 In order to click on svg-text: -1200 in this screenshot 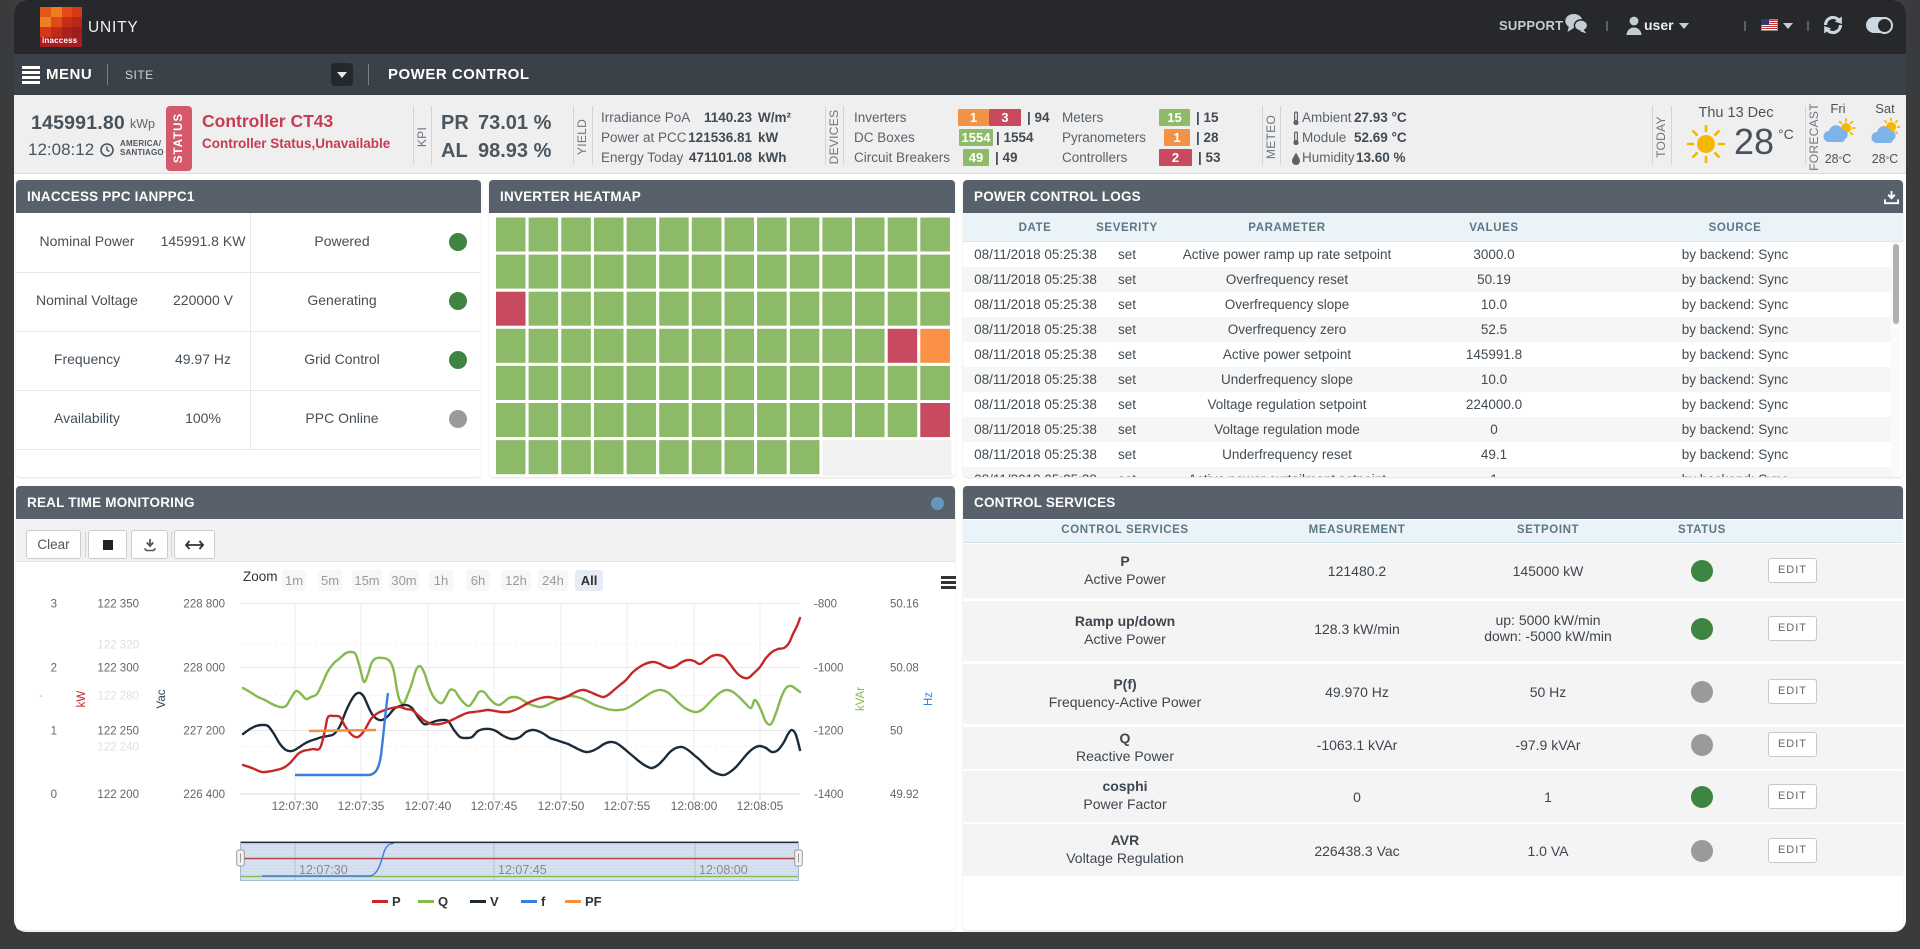, I will do `click(828, 732)`.